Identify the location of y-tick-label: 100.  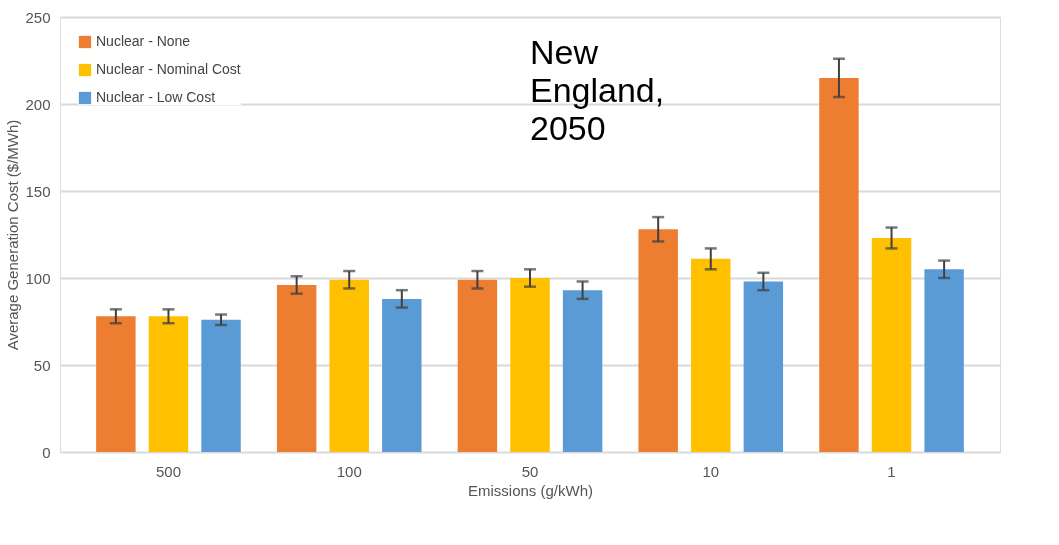
(38, 278).